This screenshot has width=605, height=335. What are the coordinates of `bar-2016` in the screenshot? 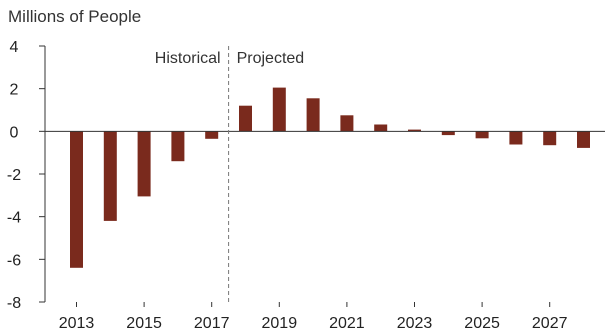 It's located at (178, 146).